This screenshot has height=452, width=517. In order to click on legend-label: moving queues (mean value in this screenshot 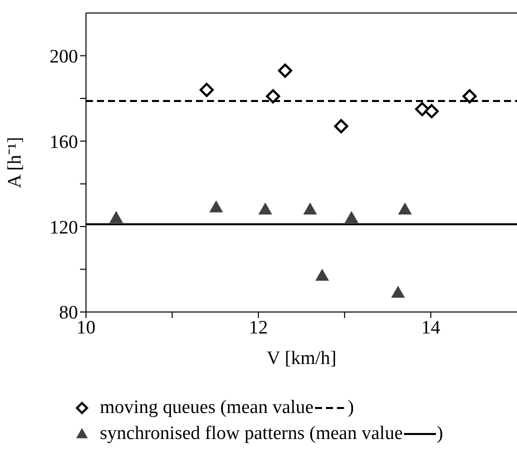, I will do `click(207, 408)`.